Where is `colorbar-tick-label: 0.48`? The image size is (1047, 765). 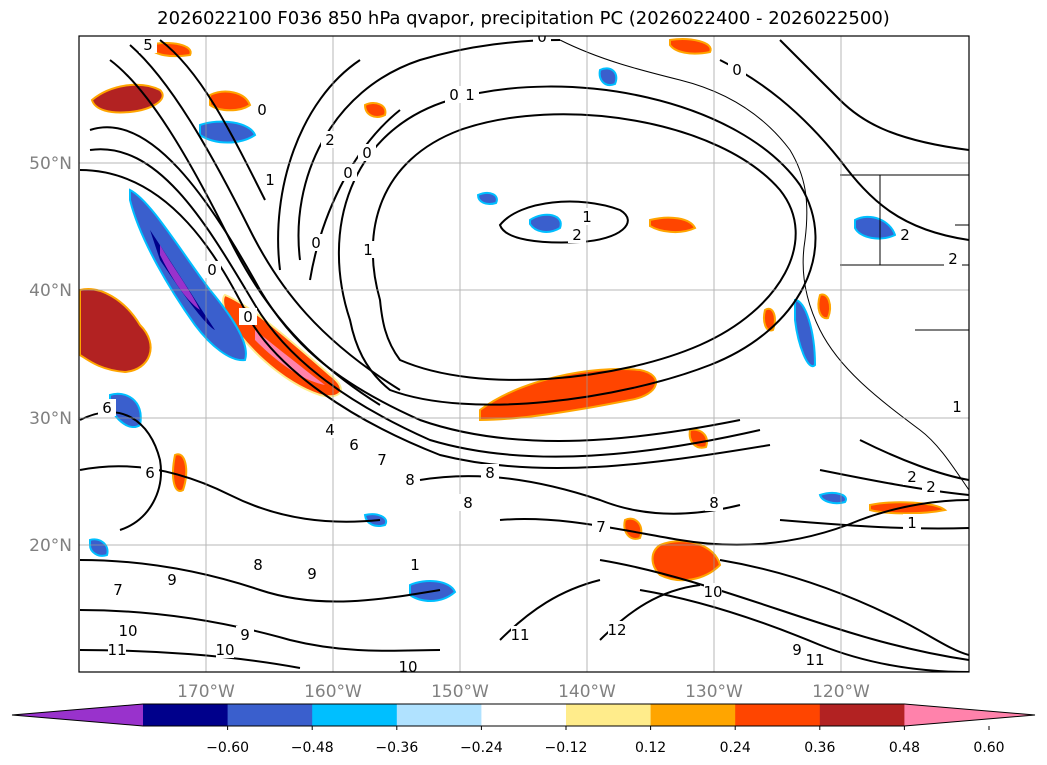
colorbar-tick-label: 0.48 is located at coordinates (904, 748).